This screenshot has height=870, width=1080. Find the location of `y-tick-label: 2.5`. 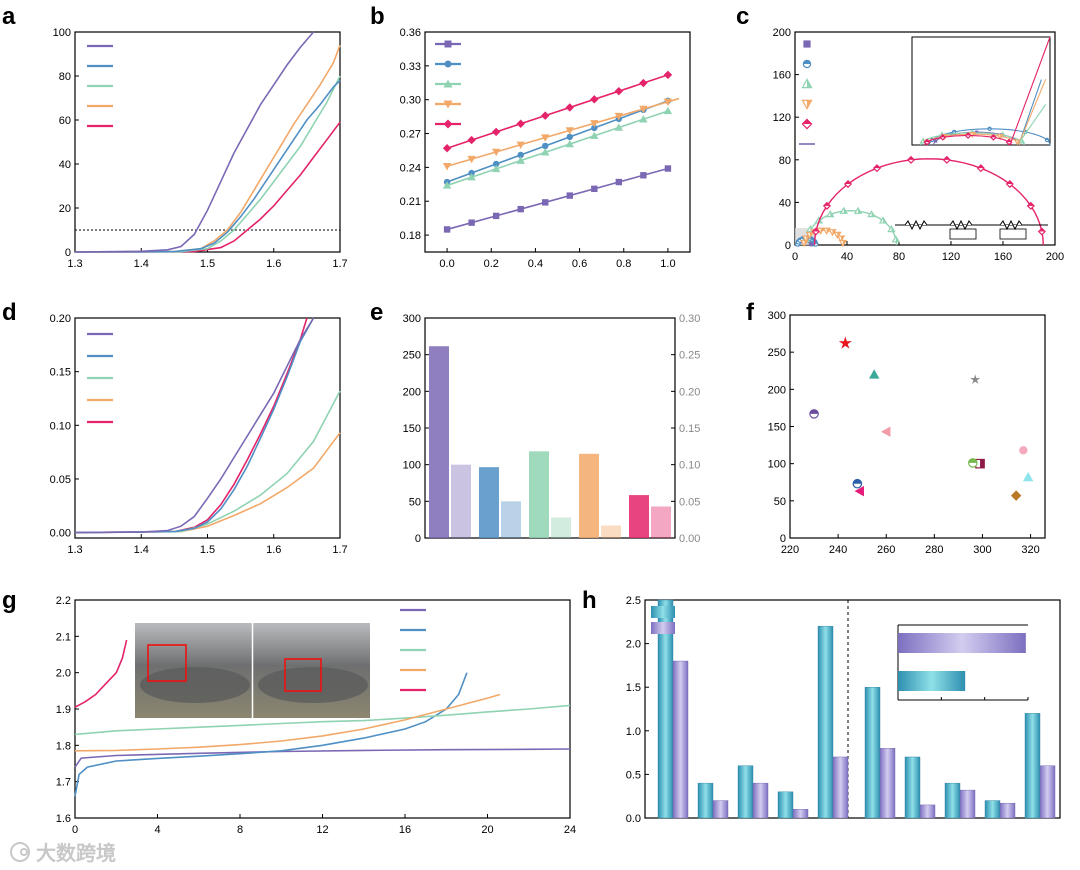

y-tick-label: 2.5 is located at coordinates (633, 601).